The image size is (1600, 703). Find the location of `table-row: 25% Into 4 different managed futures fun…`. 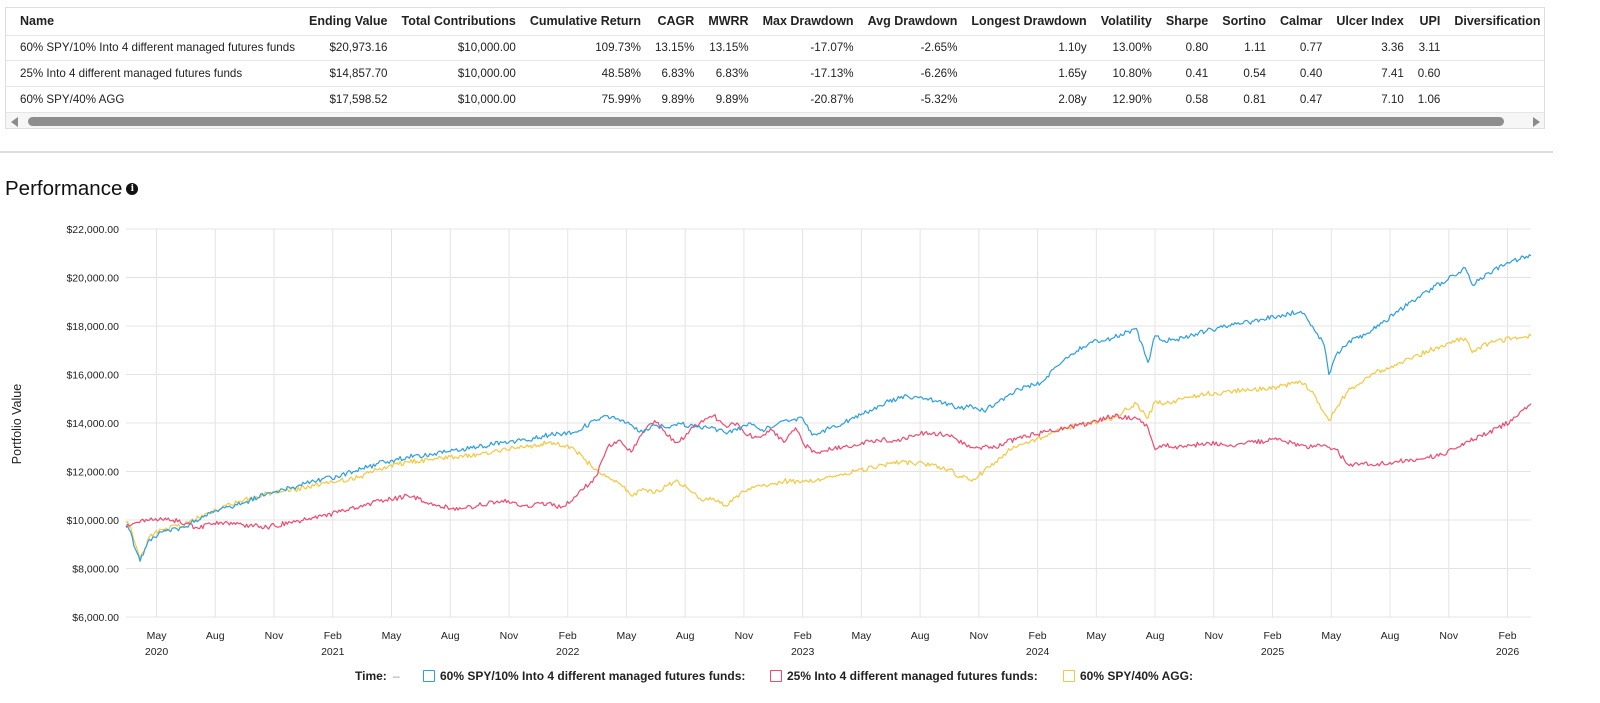

table-row: 25% Into 4 different managed futures fun… is located at coordinates (775, 73).